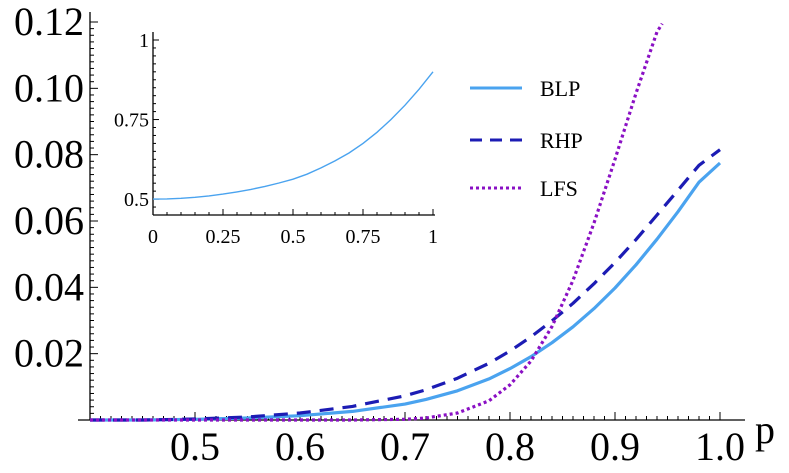 The image size is (789, 473). What do you see at coordinates (720, 446) in the screenshot?
I see `x-tick-label: 1.0` at bounding box center [720, 446].